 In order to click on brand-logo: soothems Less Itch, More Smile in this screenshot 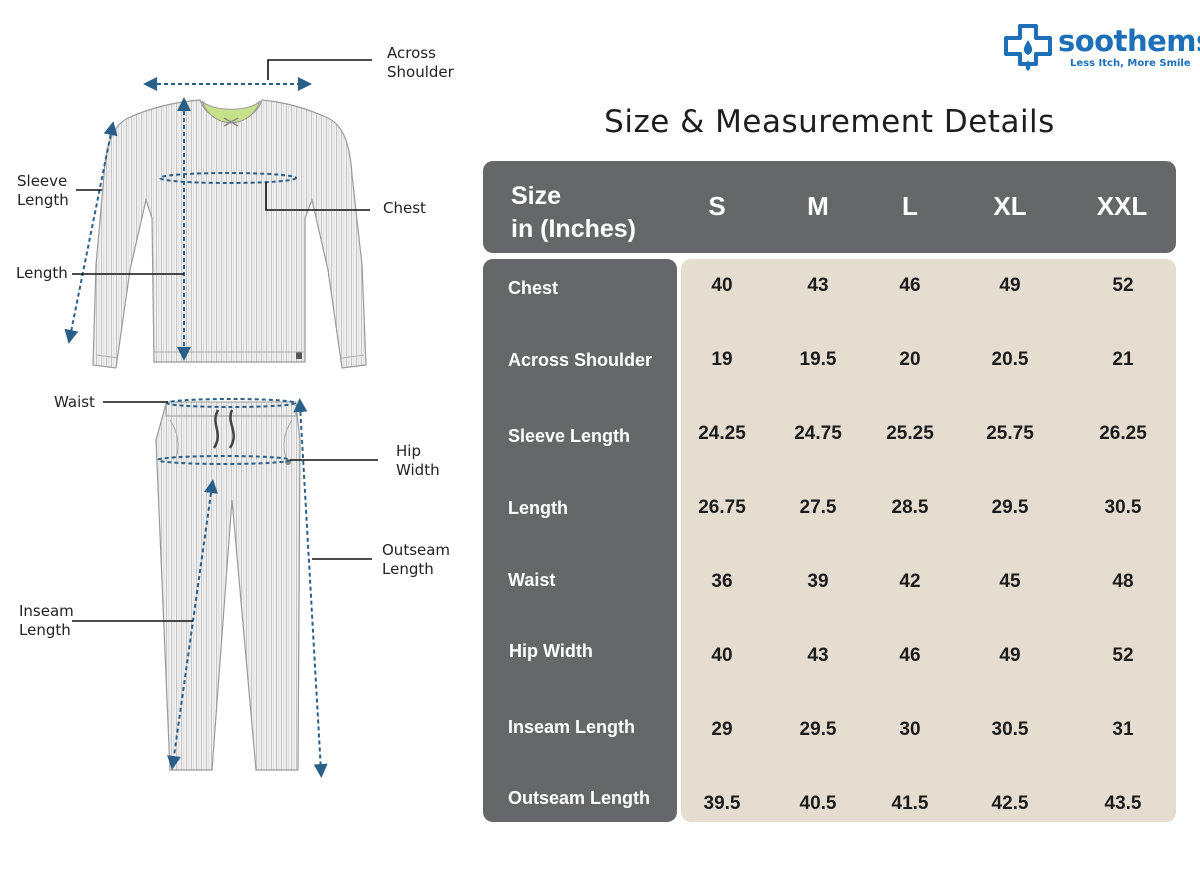, I will do `click(1100, 48)`.